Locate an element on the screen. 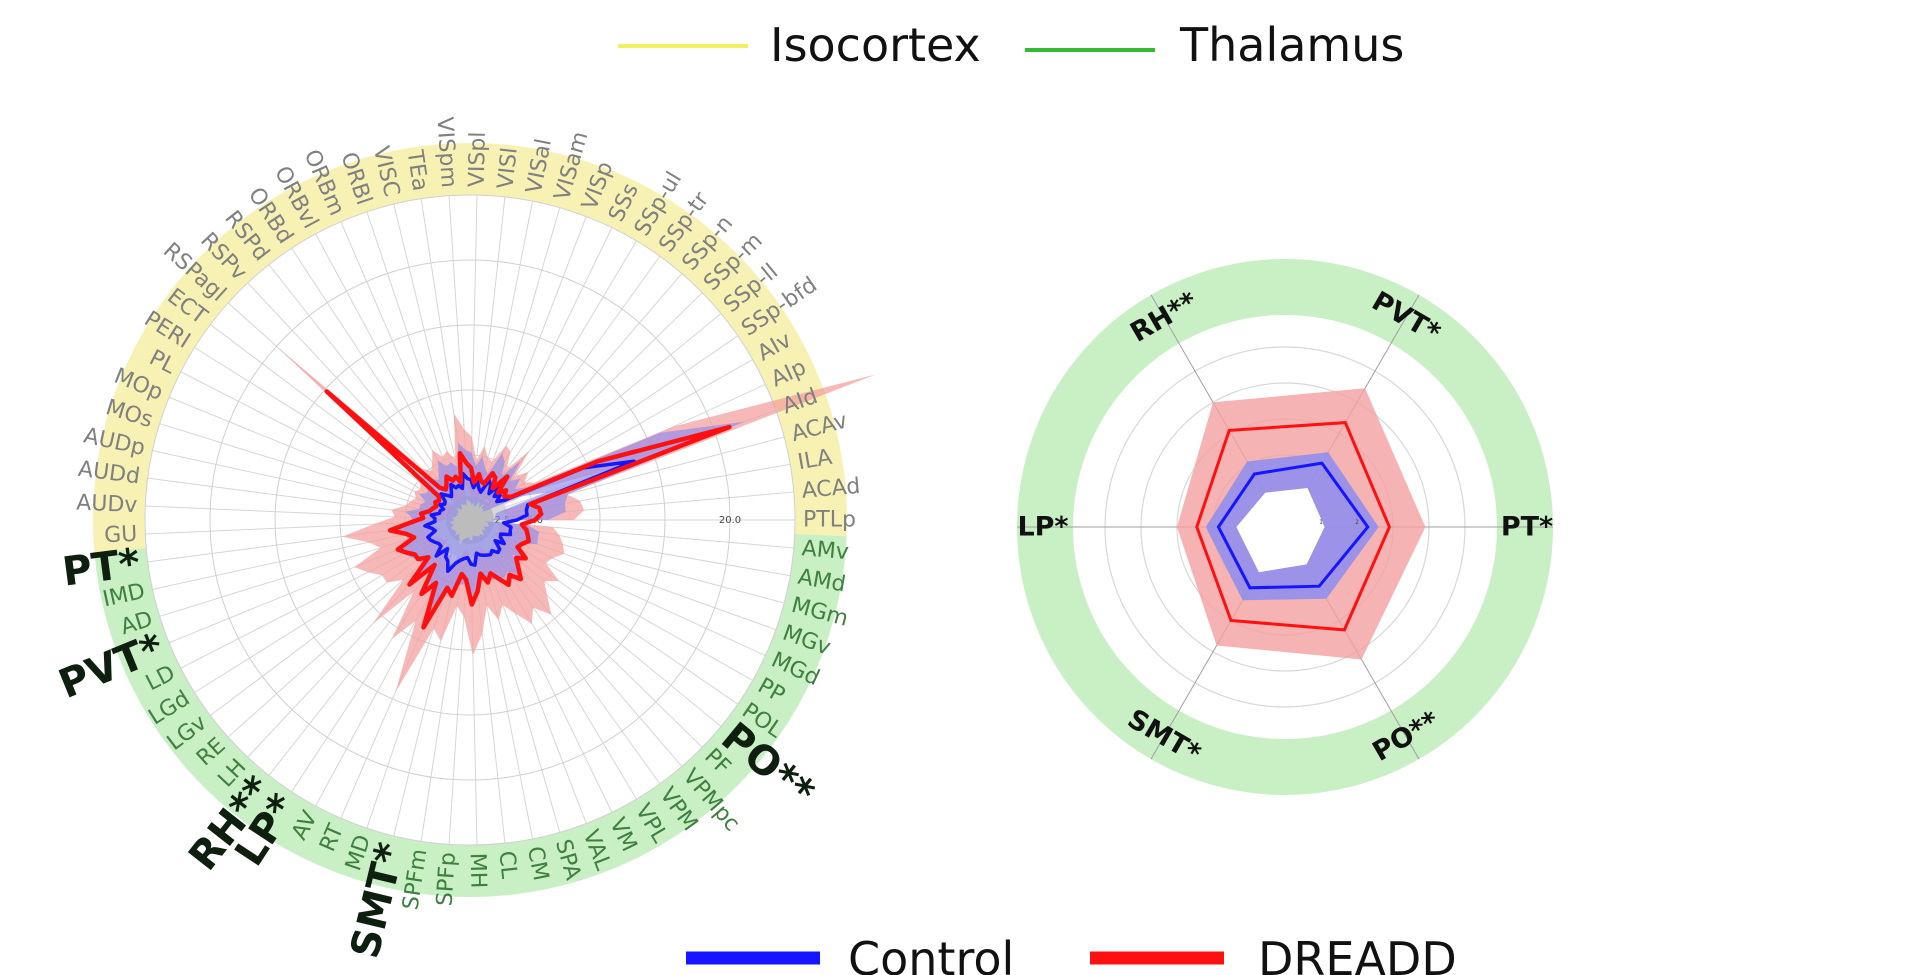  legend-thalamus-label: Thalamus is located at coordinates (1291, 45).